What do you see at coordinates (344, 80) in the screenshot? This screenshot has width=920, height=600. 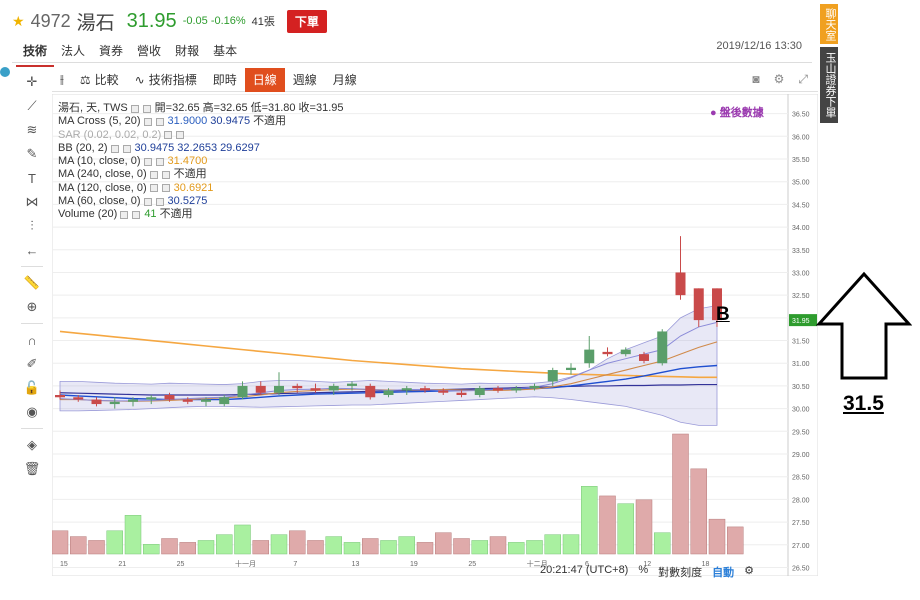 I see `monthly-button: 月線` at bounding box center [344, 80].